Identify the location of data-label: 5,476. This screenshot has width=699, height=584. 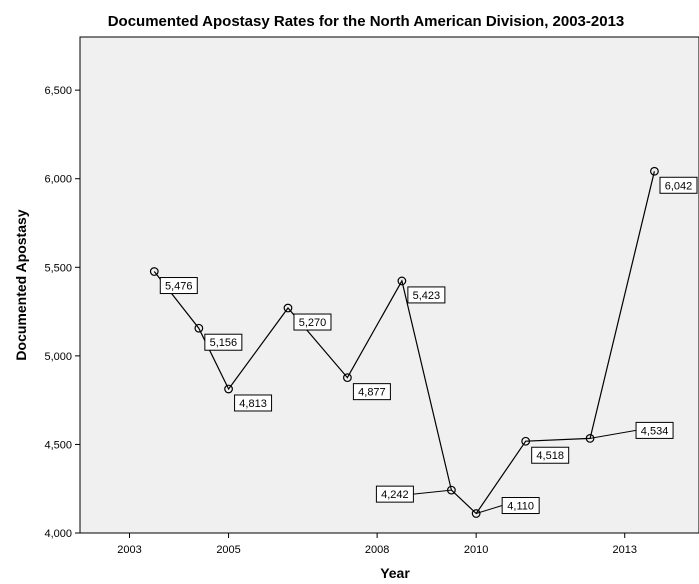
(179, 287).